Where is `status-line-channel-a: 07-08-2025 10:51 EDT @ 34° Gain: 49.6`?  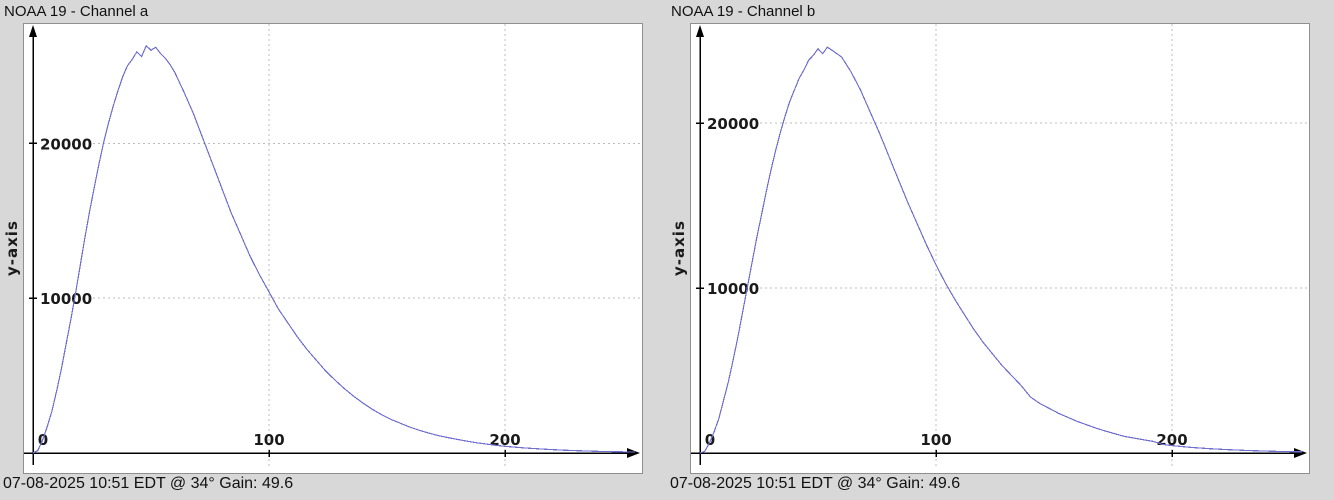
status-line-channel-a: 07-08-2025 10:51 EDT @ 34° Gain: 49.6 is located at coordinates (148, 483).